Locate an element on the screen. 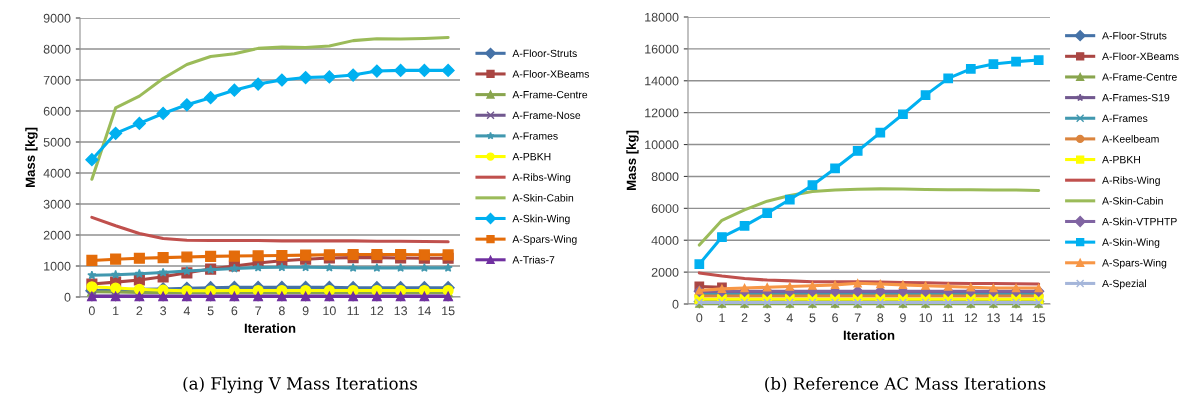 The image size is (1200, 403). y-tick-label: 7000 is located at coordinates (57, 80).